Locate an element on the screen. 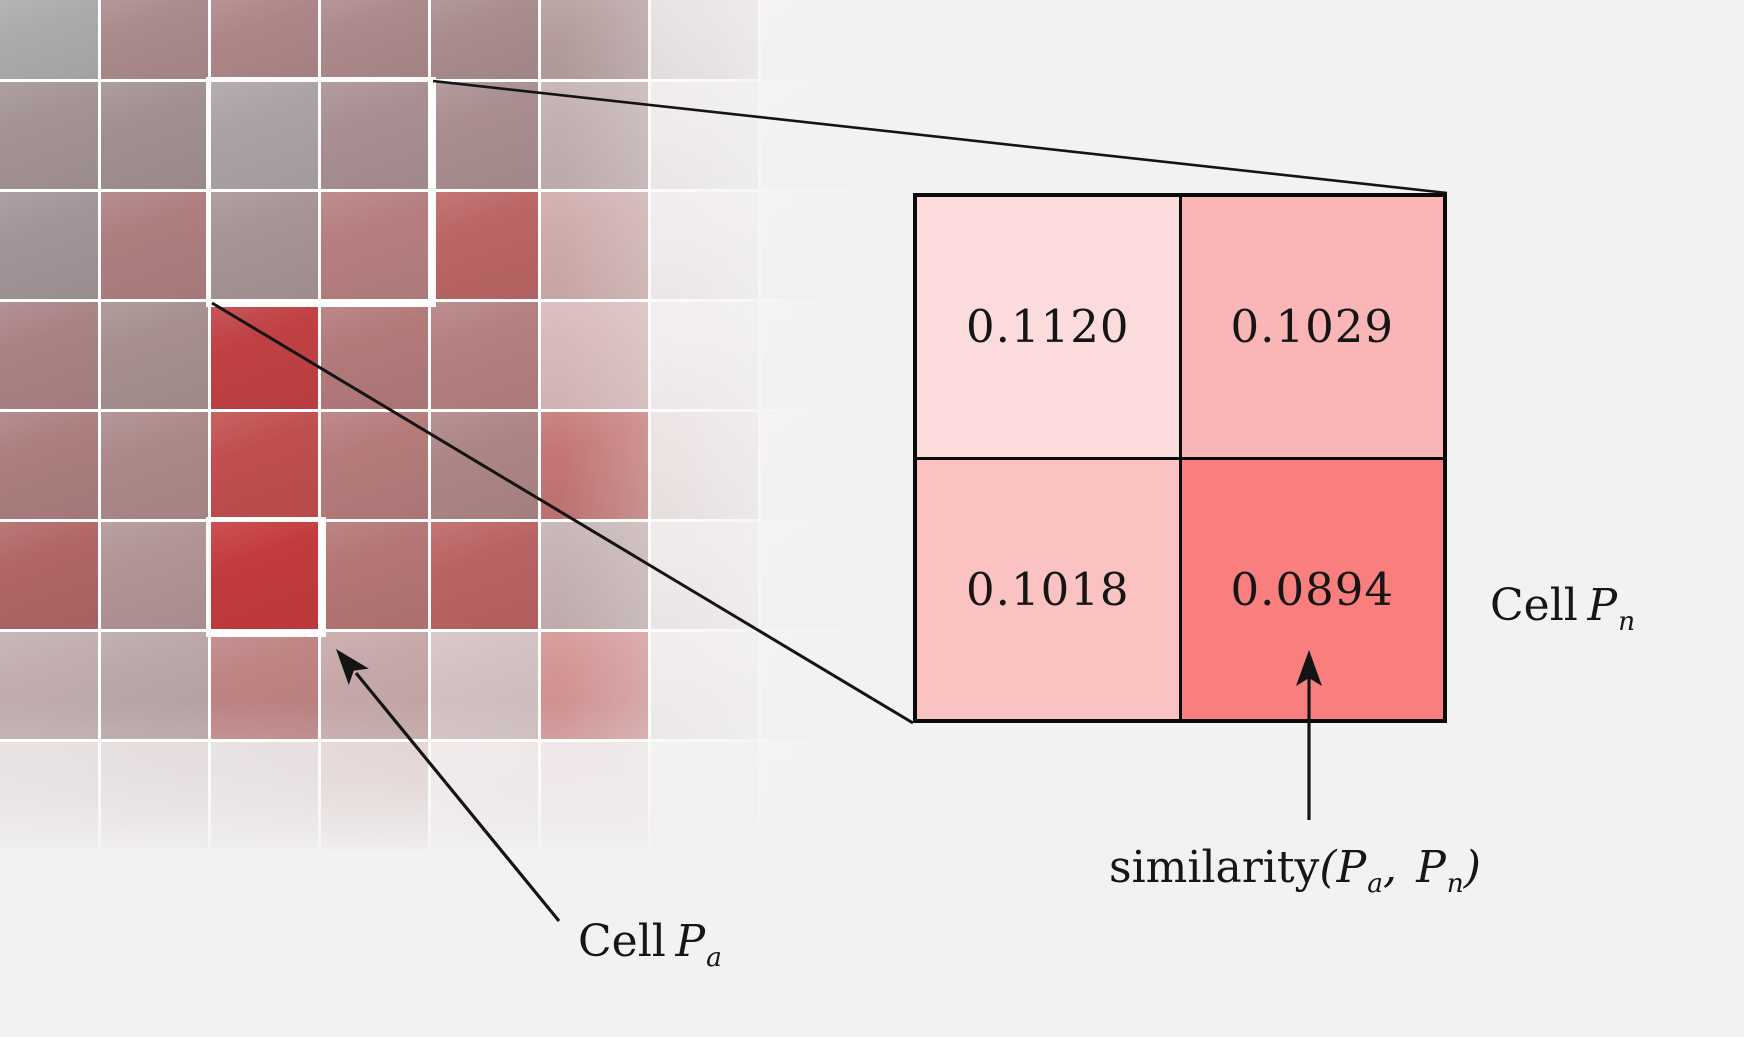 The height and width of the screenshot is (1037, 1744). similarity-value: 0.0894 is located at coordinates (1312, 589).